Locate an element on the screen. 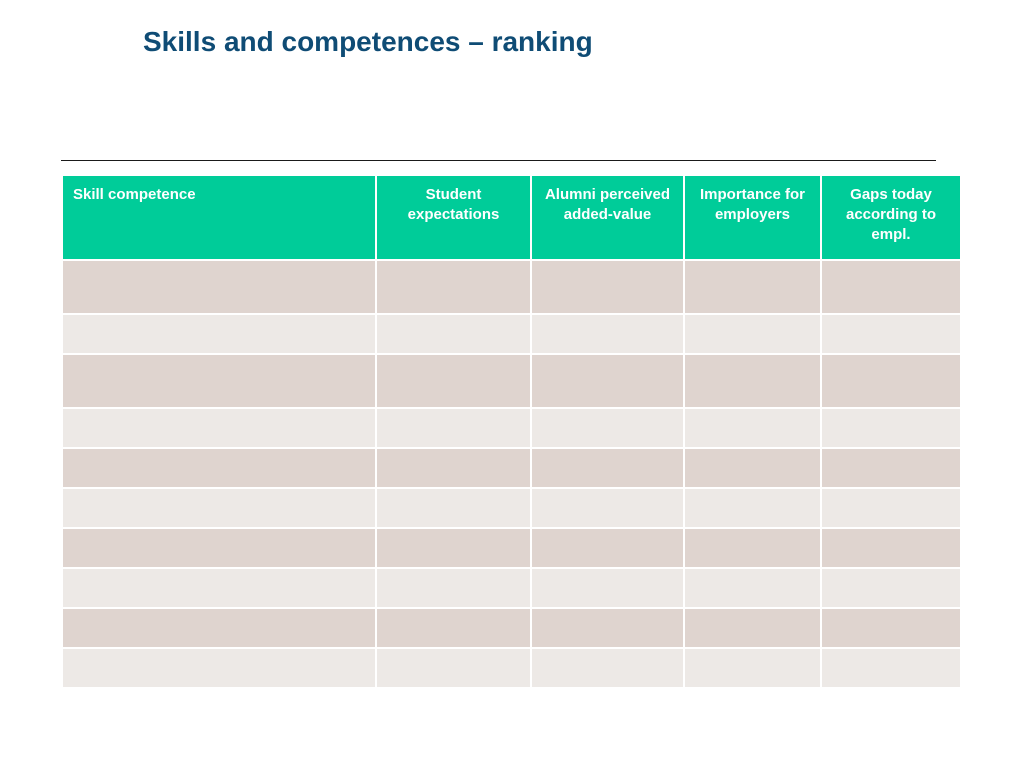 This screenshot has width=1024, height=768. column-header-student-expectations: Student expectations is located at coordinates (453, 217).